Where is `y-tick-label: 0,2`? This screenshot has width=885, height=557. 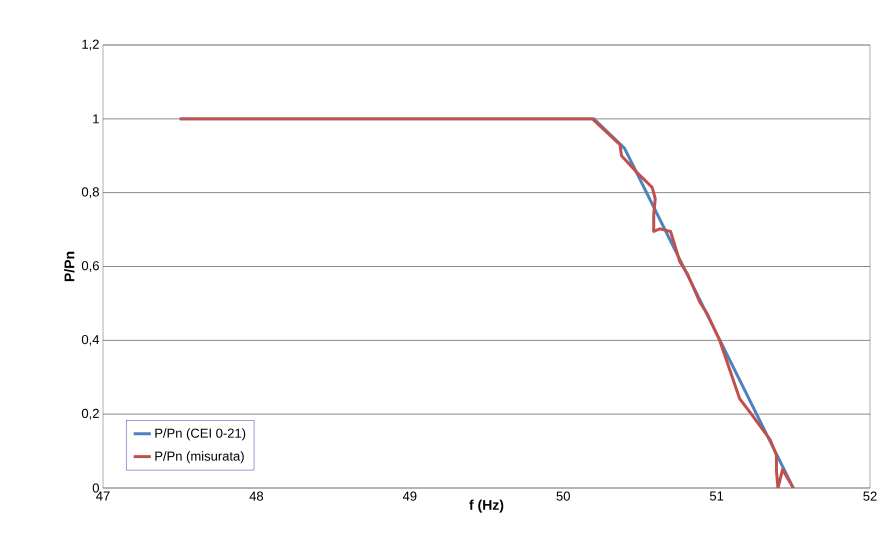
y-tick-label: 0,2 is located at coordinates (90, 414).